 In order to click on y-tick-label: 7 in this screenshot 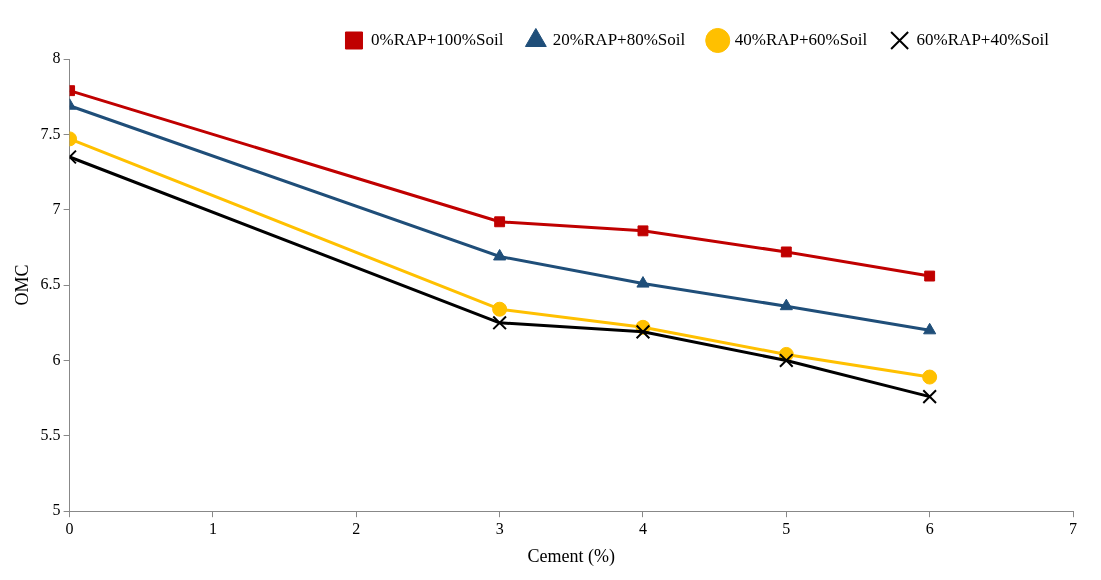, I will do `click(56, 208)`.